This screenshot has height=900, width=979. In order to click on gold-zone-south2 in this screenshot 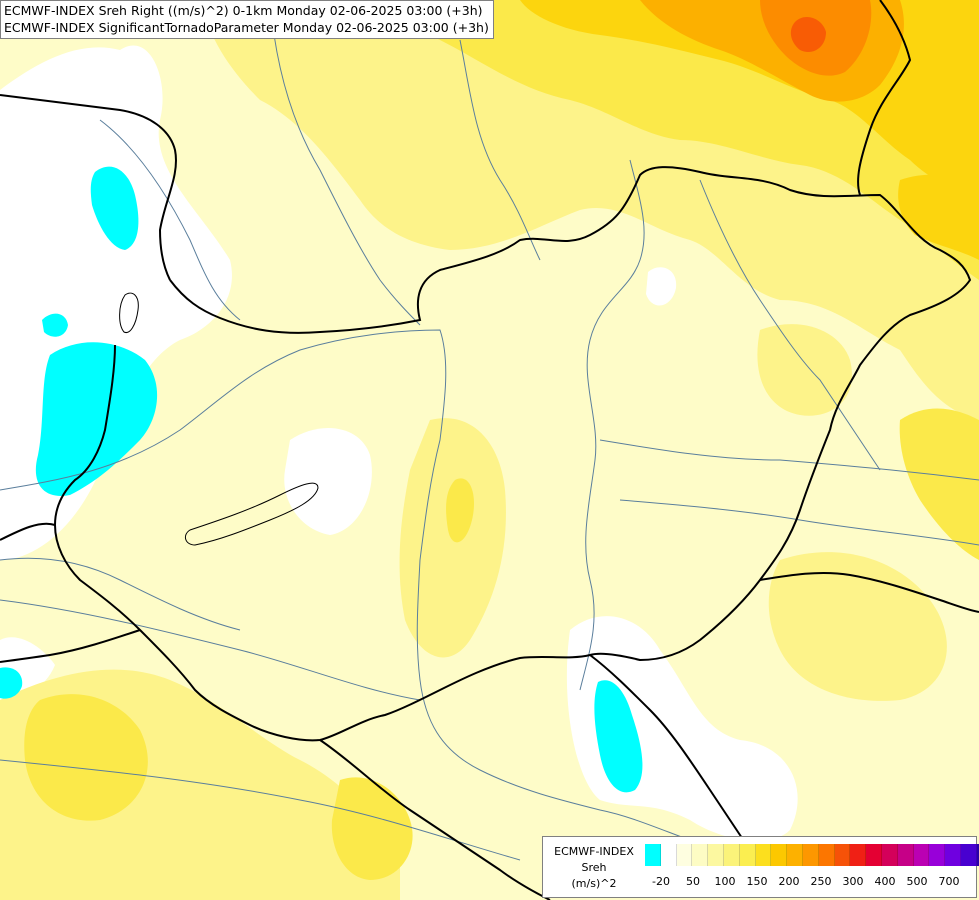, I will do `click(372, 828)`.